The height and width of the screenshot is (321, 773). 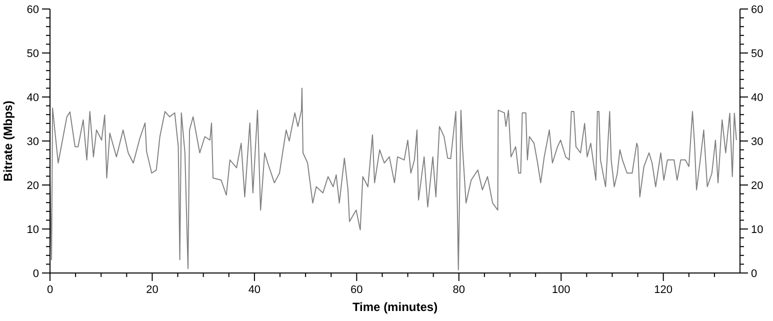 What do you see at coordinates (561, 290) in the screenshot?
I see `x-tick-label: 100` at bounding box center [561, 290].